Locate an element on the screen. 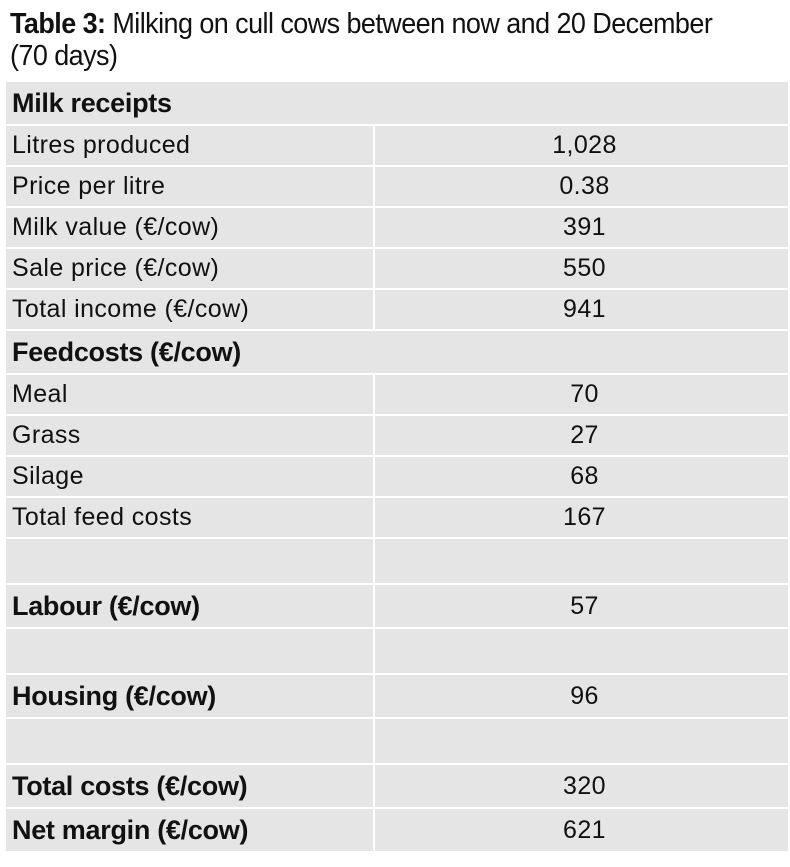  row-value: 941 is located at coordinates (581, 309).